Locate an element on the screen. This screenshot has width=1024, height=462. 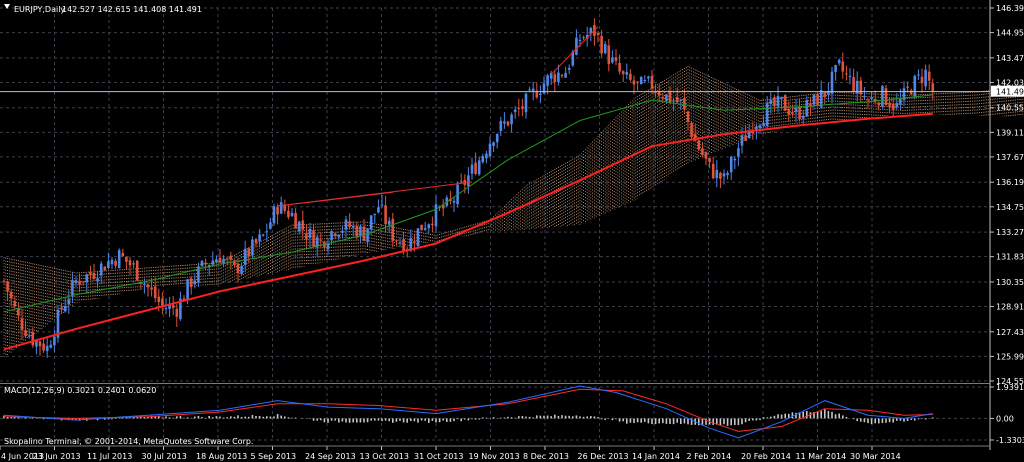
price-tick-label: 136.190 is located at coordinates (1010, 182).